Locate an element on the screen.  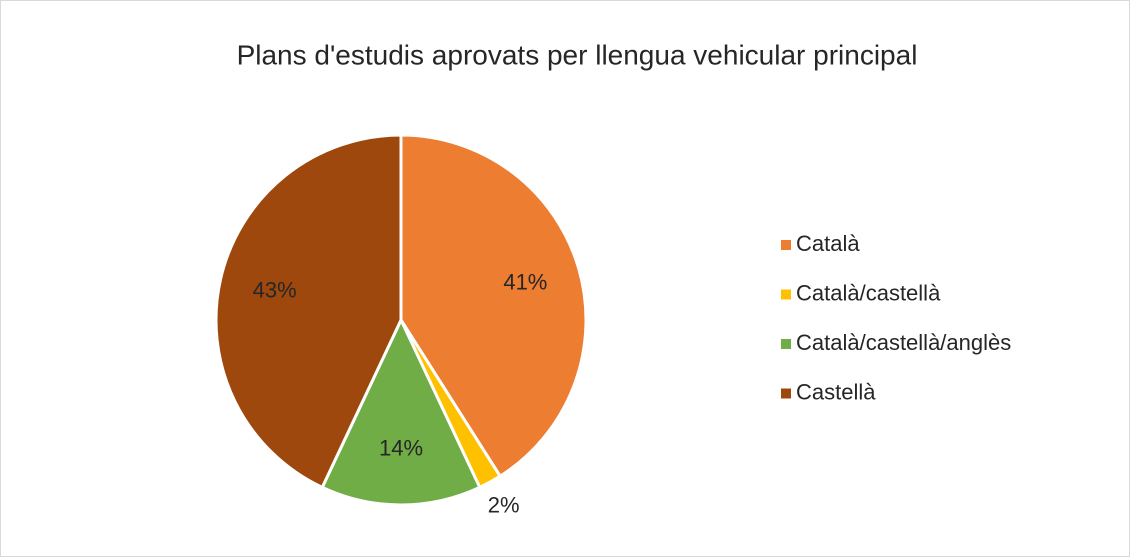
data-label: 2% is located at coordinates (504, 504).